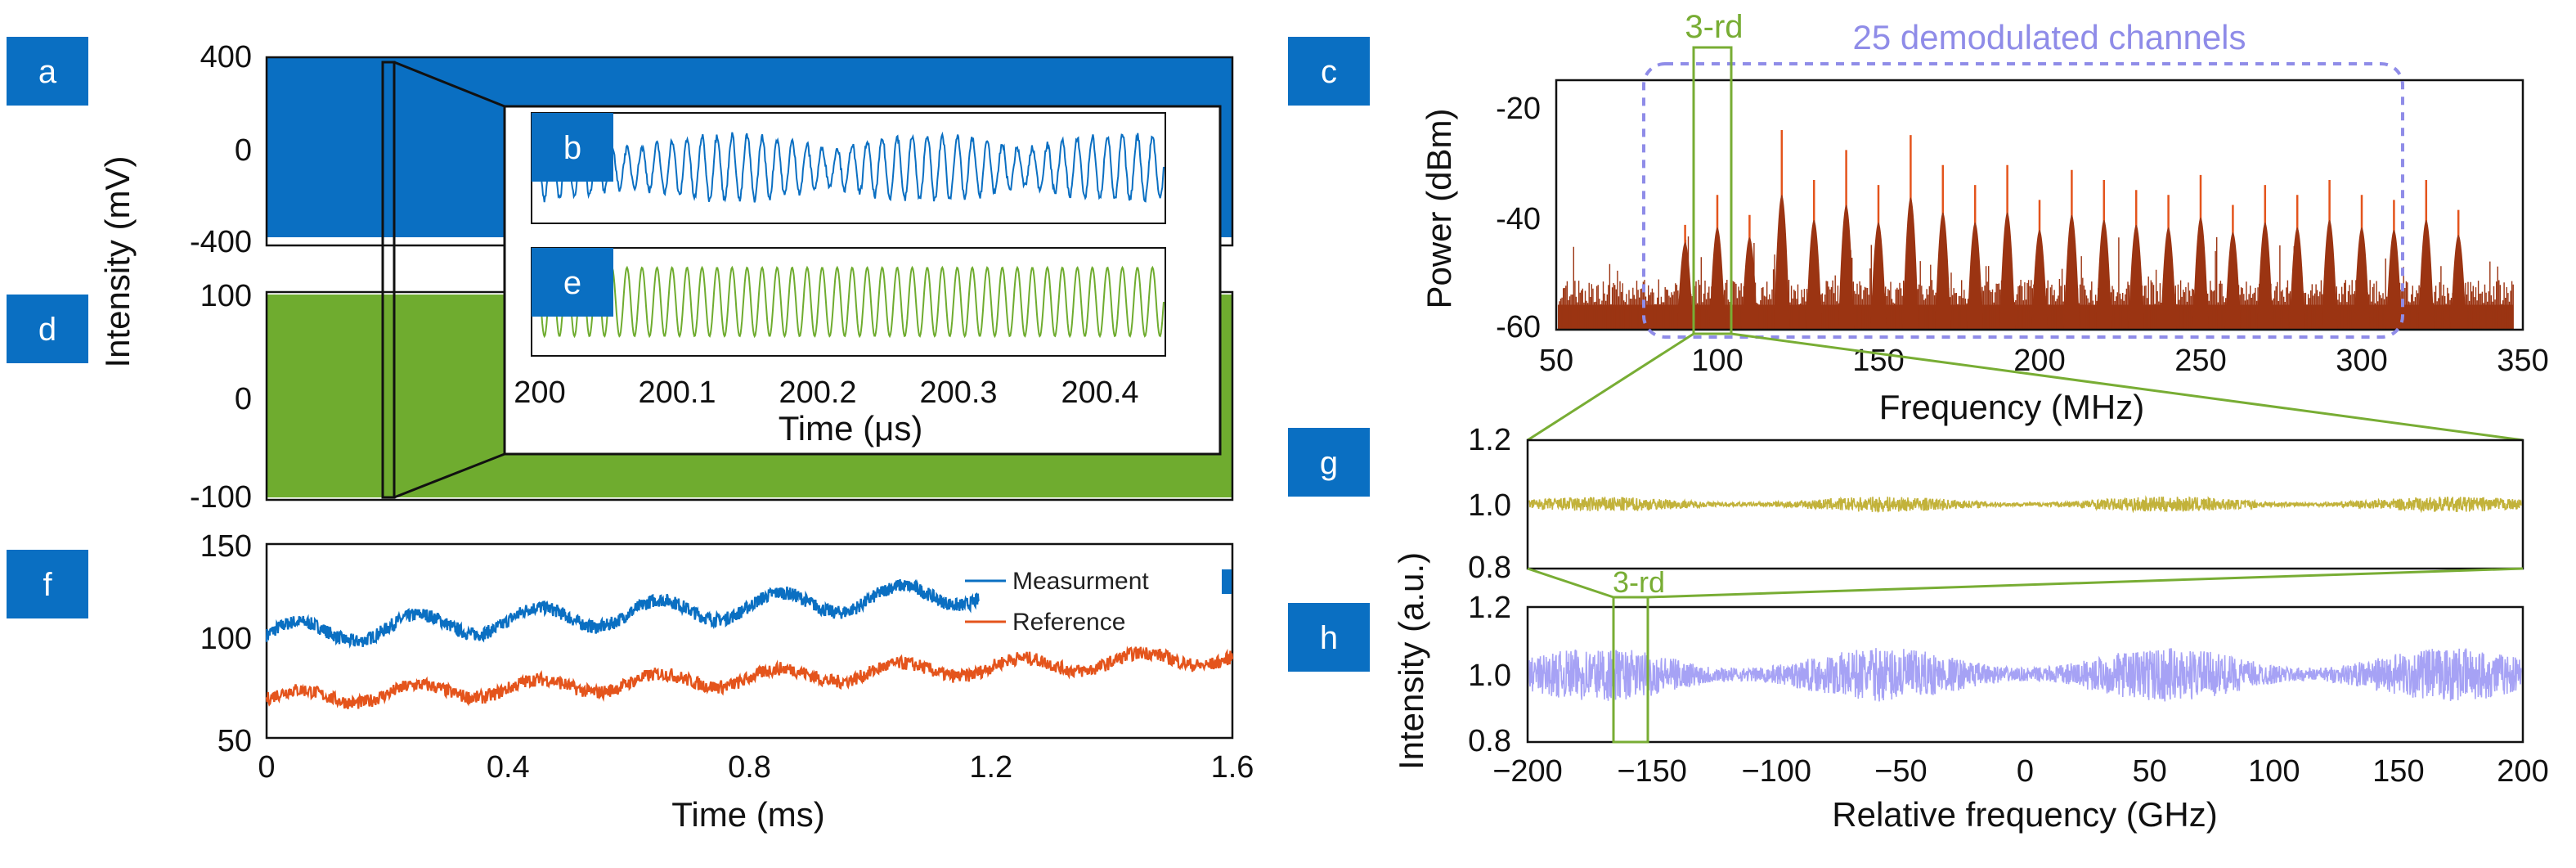  What do you see at coordinates (2044, 361) in the screenshot?
I see `panel-c-xticks: 50 100 150 200 250 300 350` at bounding box center [2044, 361].